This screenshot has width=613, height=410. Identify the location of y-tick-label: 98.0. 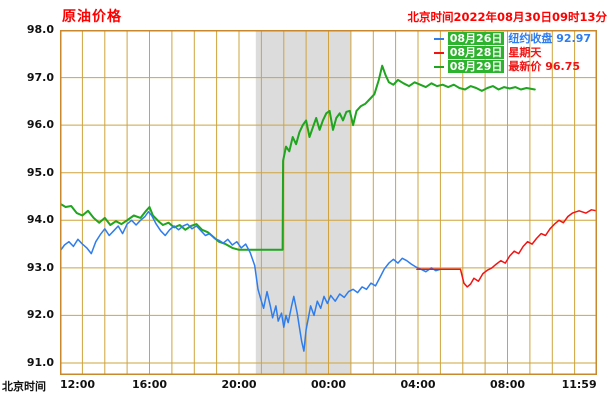
(40, 29).